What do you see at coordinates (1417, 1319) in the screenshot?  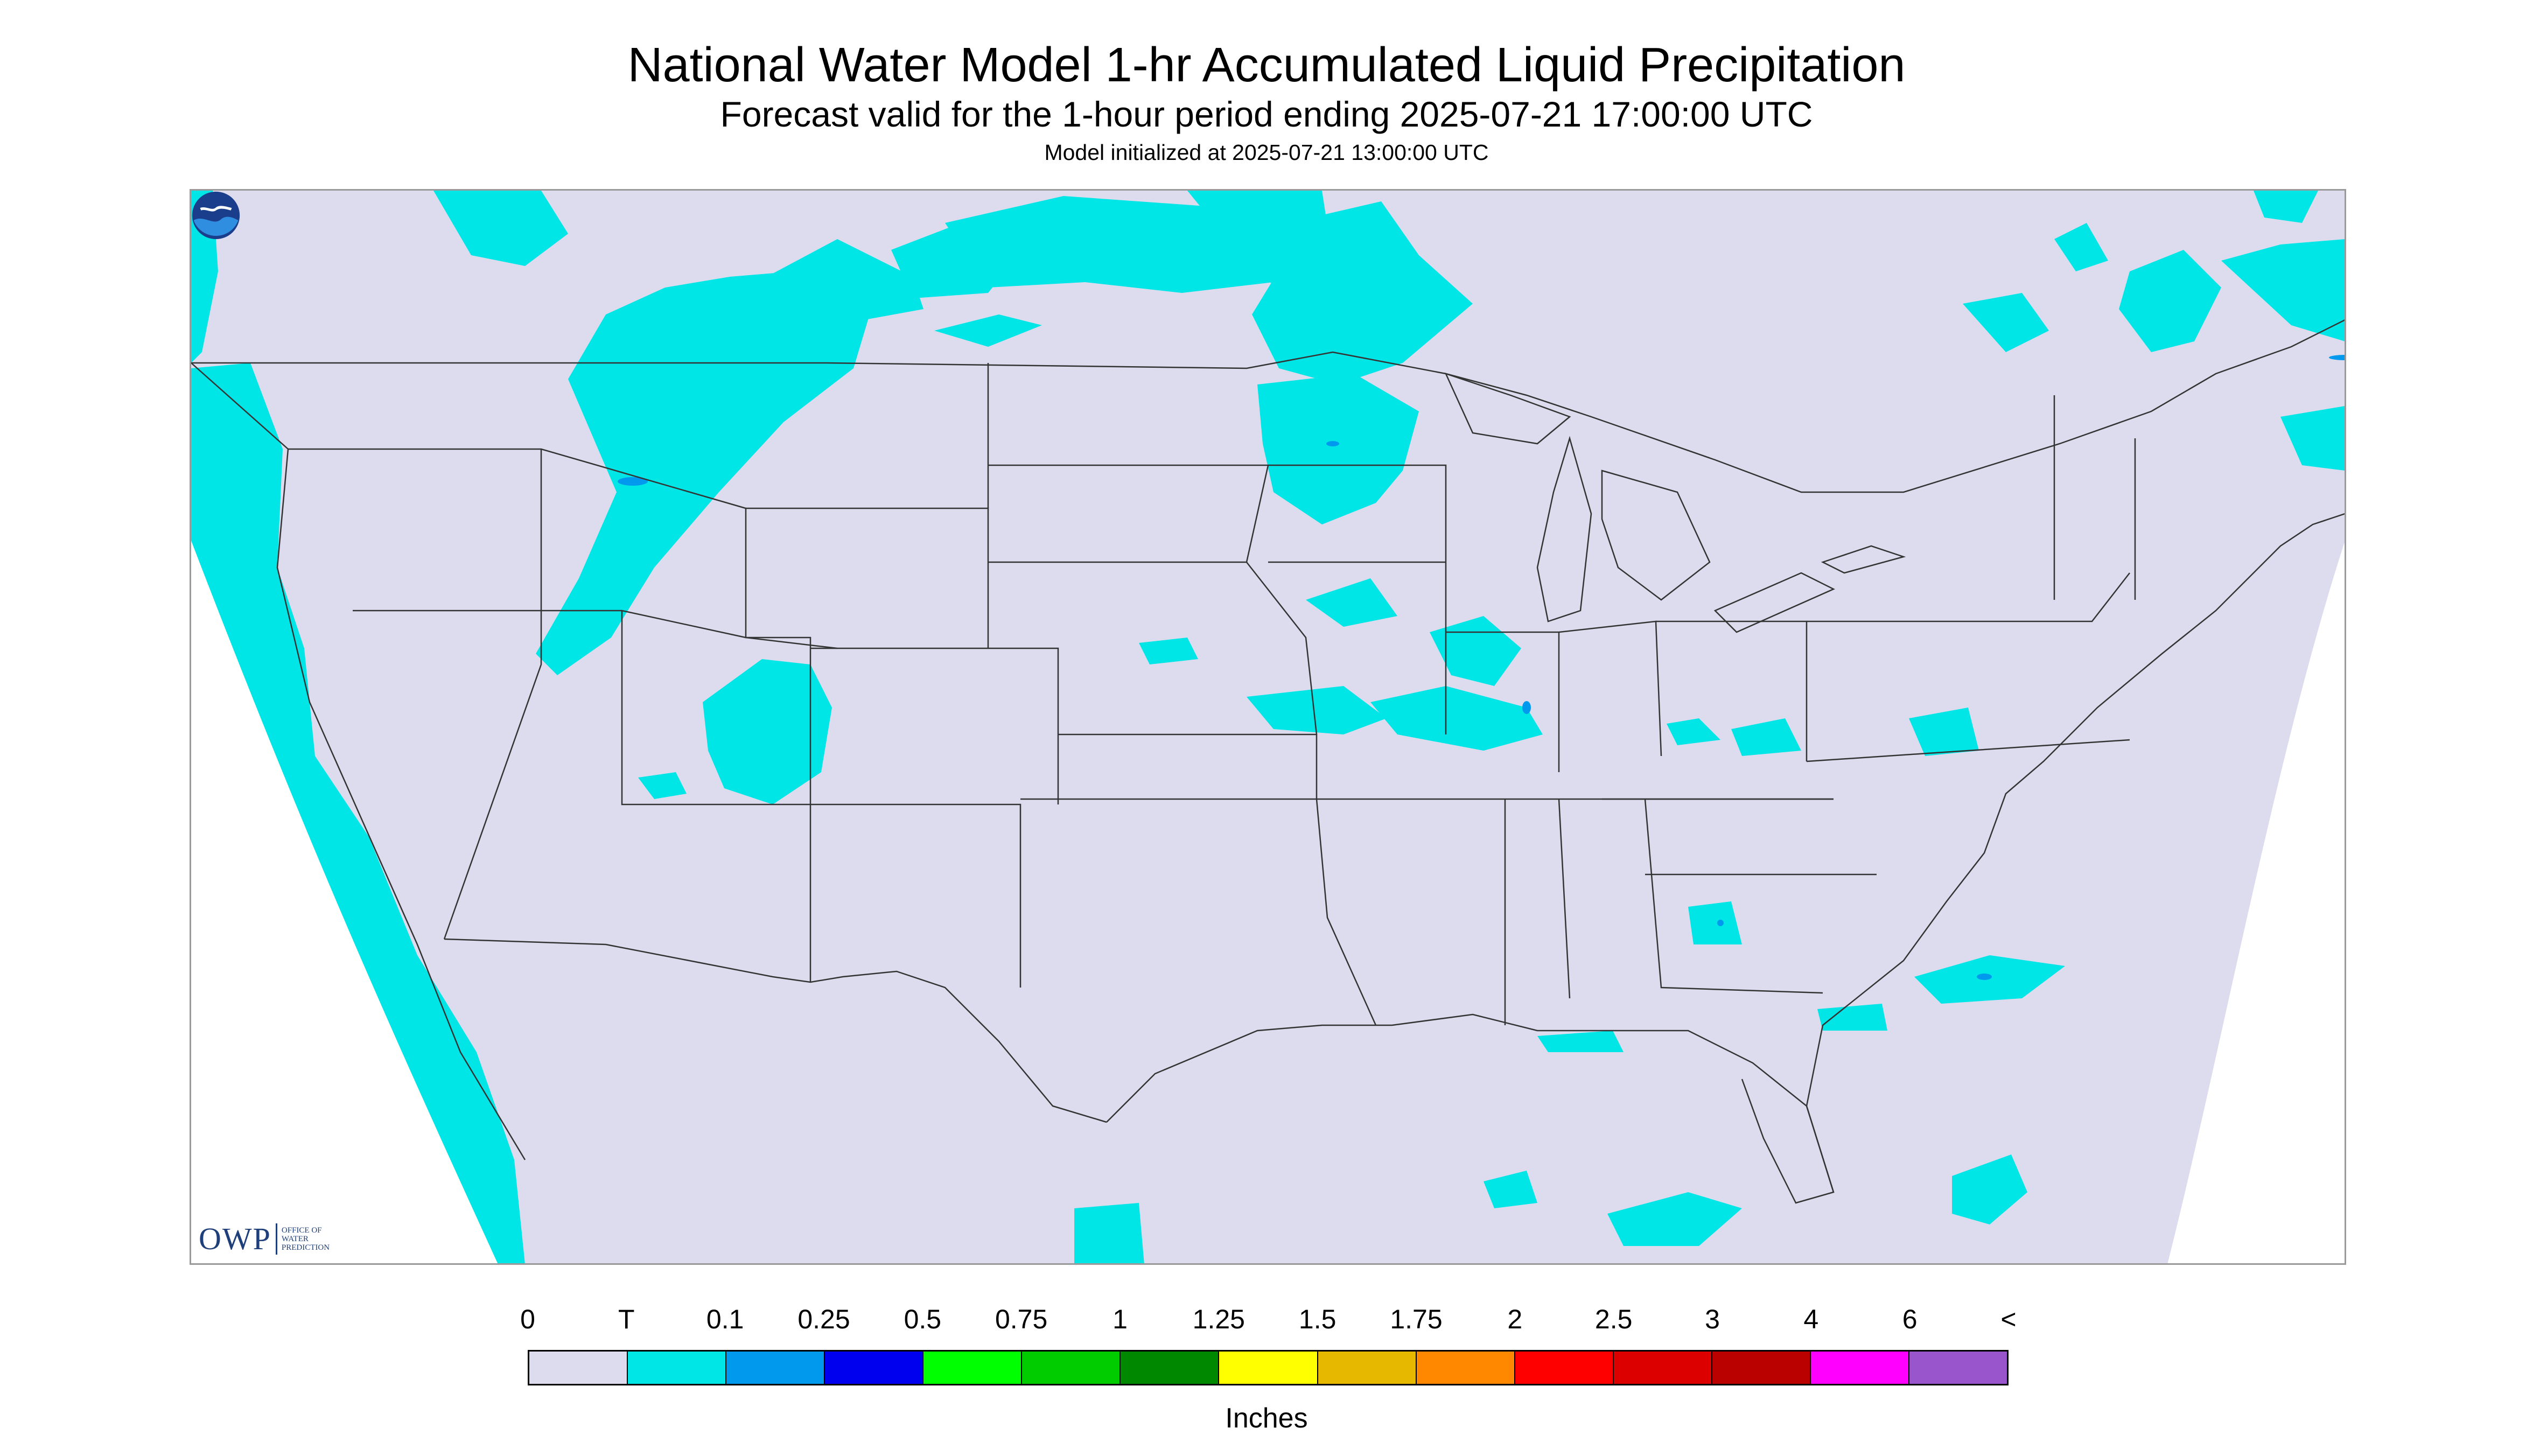 I see `legend-tick-label: 1.75` at bounding box center [1417, 1319].